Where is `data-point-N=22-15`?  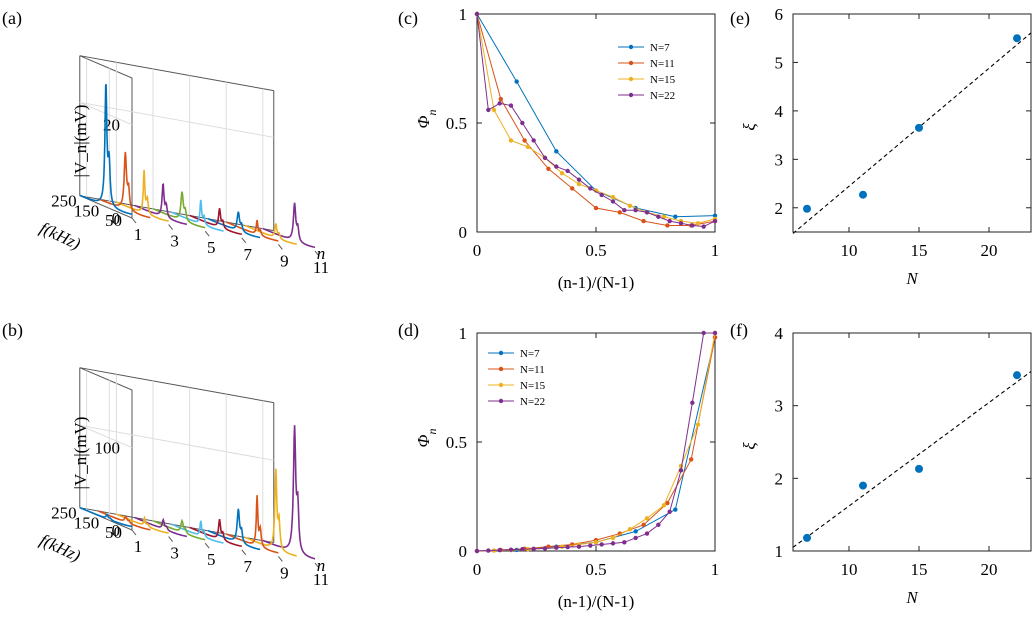
data-point-N=22-15 is located at coordinates (635, 210).